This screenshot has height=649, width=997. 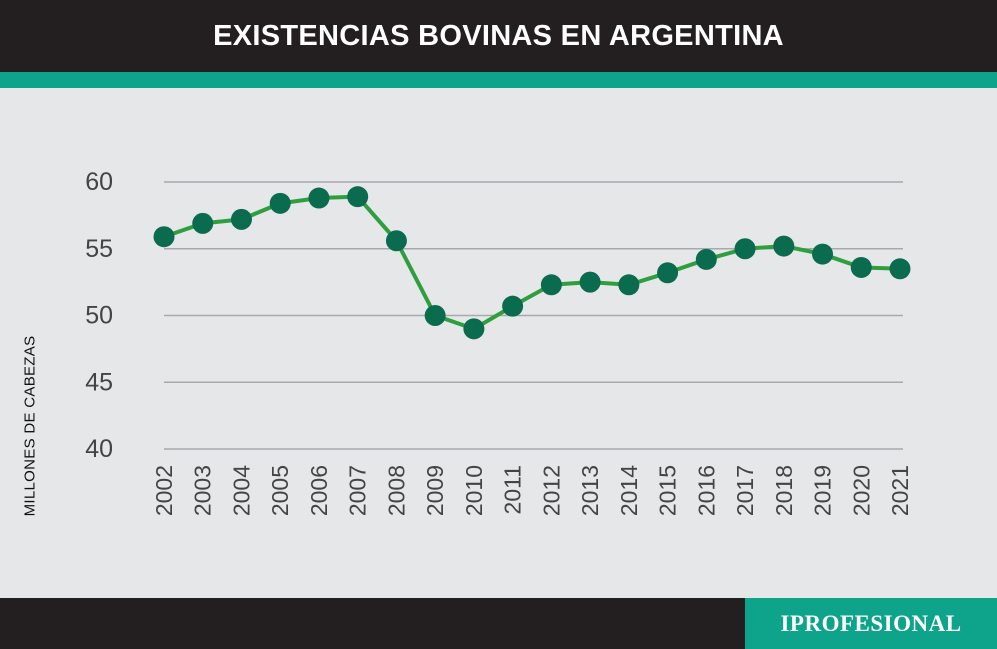 I want to click on x-tick-label: 2013, so click(x=590, y=490).